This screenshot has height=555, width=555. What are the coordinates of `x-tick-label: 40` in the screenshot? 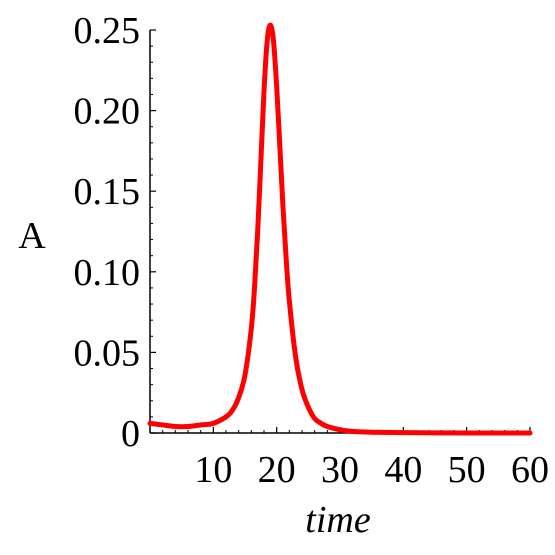 It's located at (403, 470).